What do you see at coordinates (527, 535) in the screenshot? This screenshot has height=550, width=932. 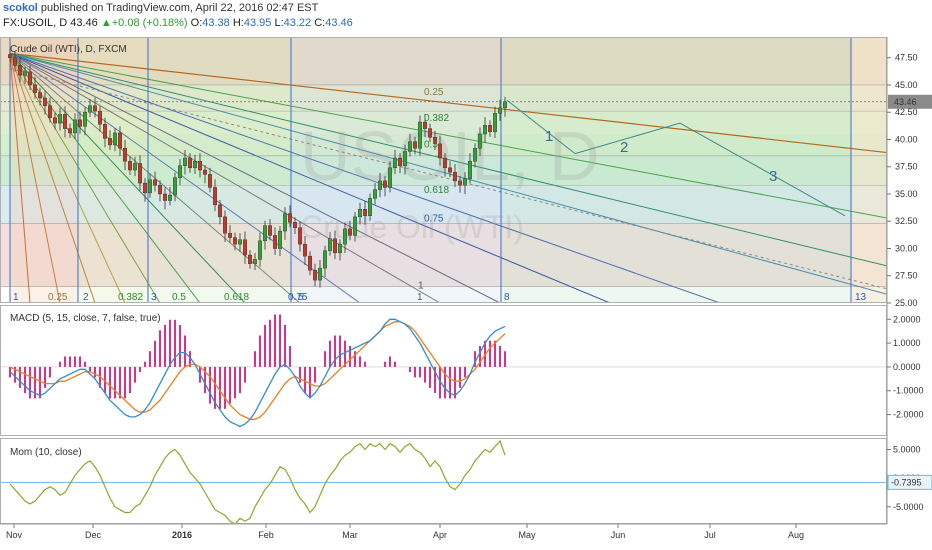 I see `time-tick-label: May` at bounding box center [527, 535].